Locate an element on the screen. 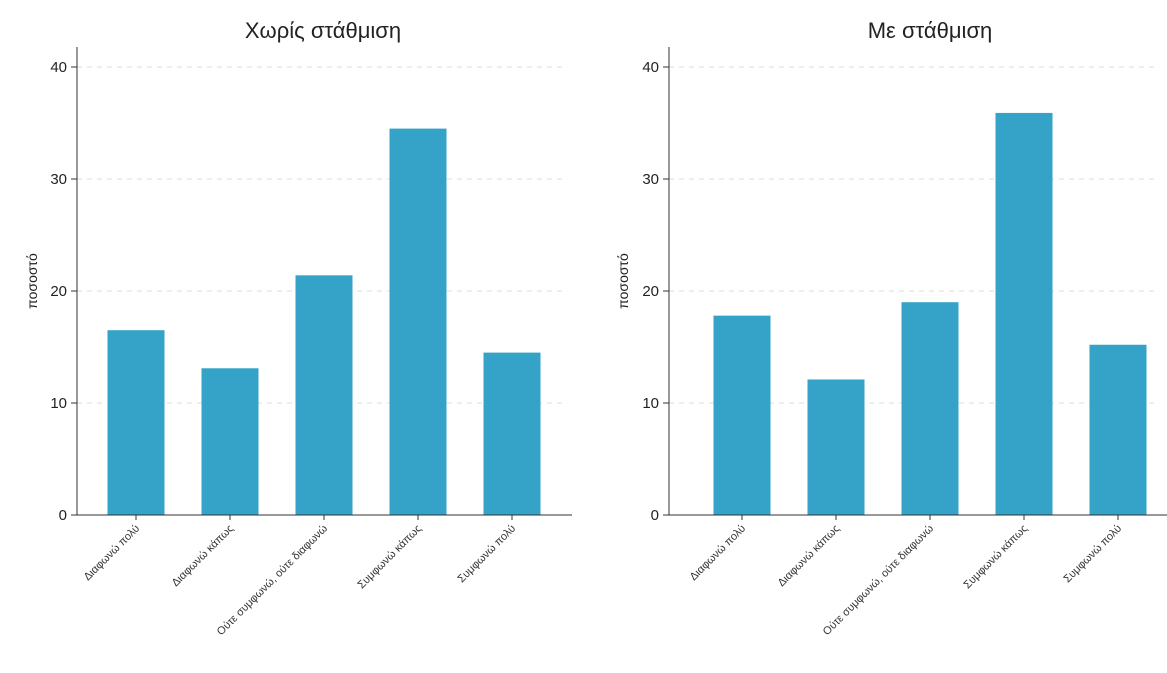 Image resolution: width=1167 pixels, height=673 pixels. chart-right-ylabel: ποσοστό is located at coordinates (623, 281).